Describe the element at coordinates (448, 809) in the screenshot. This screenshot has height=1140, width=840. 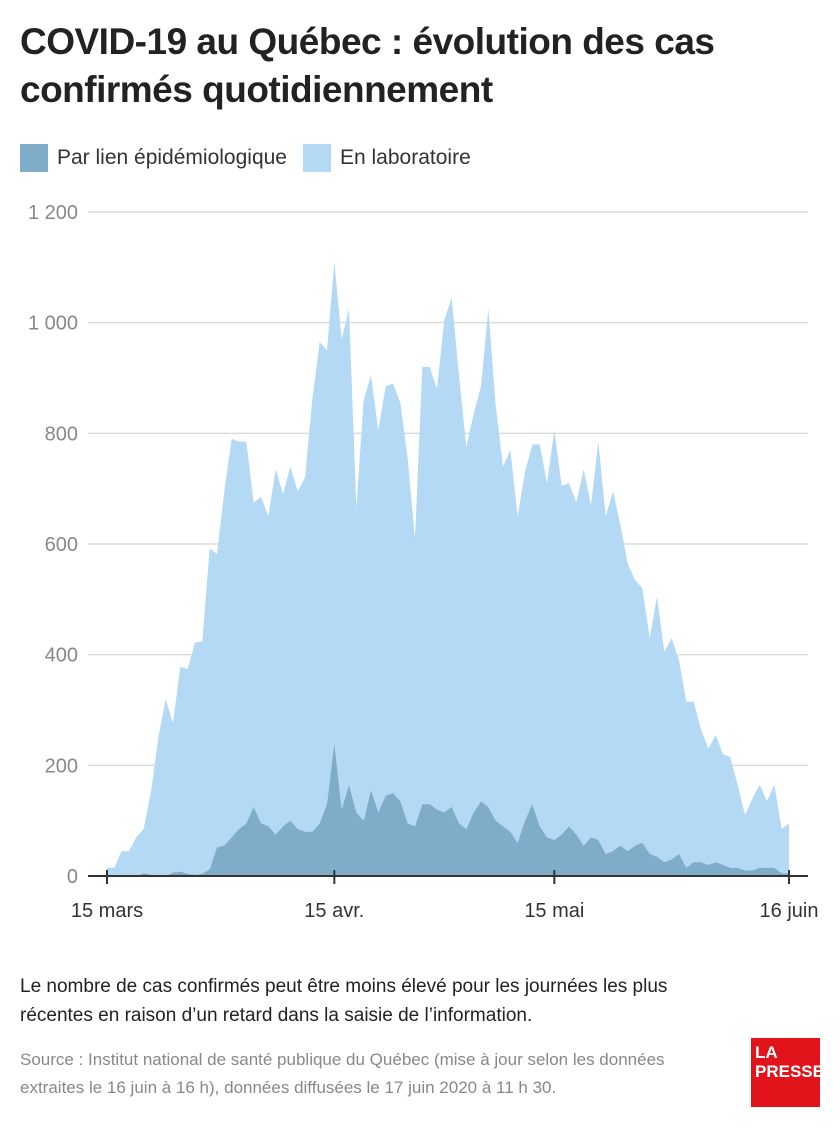
I see `area-epidemiologique` at that location.